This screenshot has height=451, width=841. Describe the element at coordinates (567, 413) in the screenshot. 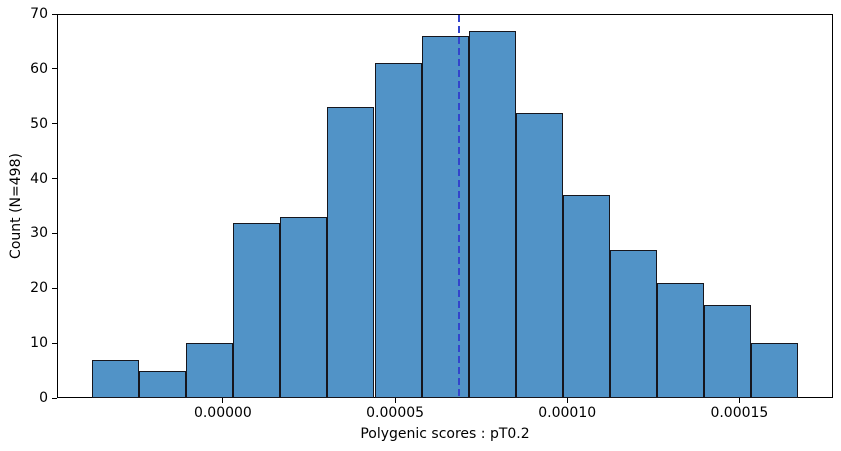

I see `x-tick-label: 0.00010` at that location.